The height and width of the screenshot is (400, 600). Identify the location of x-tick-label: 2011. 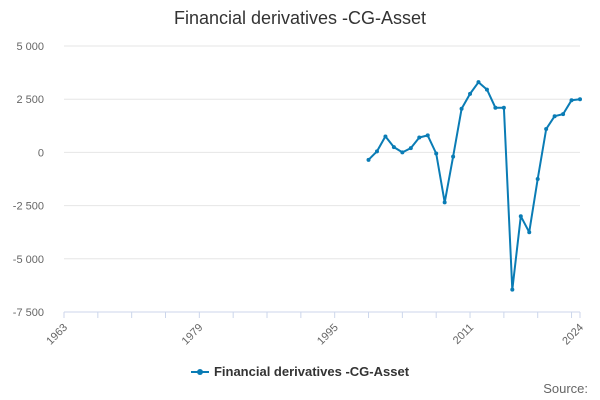
(463, 334).